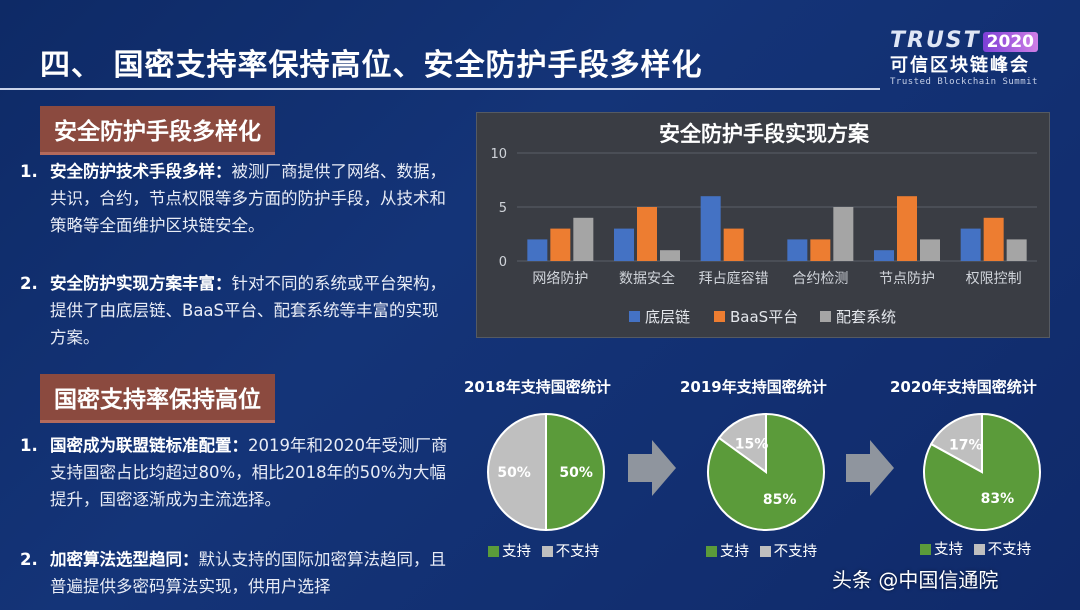 Image resolution: width=1080 pixels, height=610 pixels. I want to click on logo-chinese-name: 可信区块链峰会, so click(960, 65).